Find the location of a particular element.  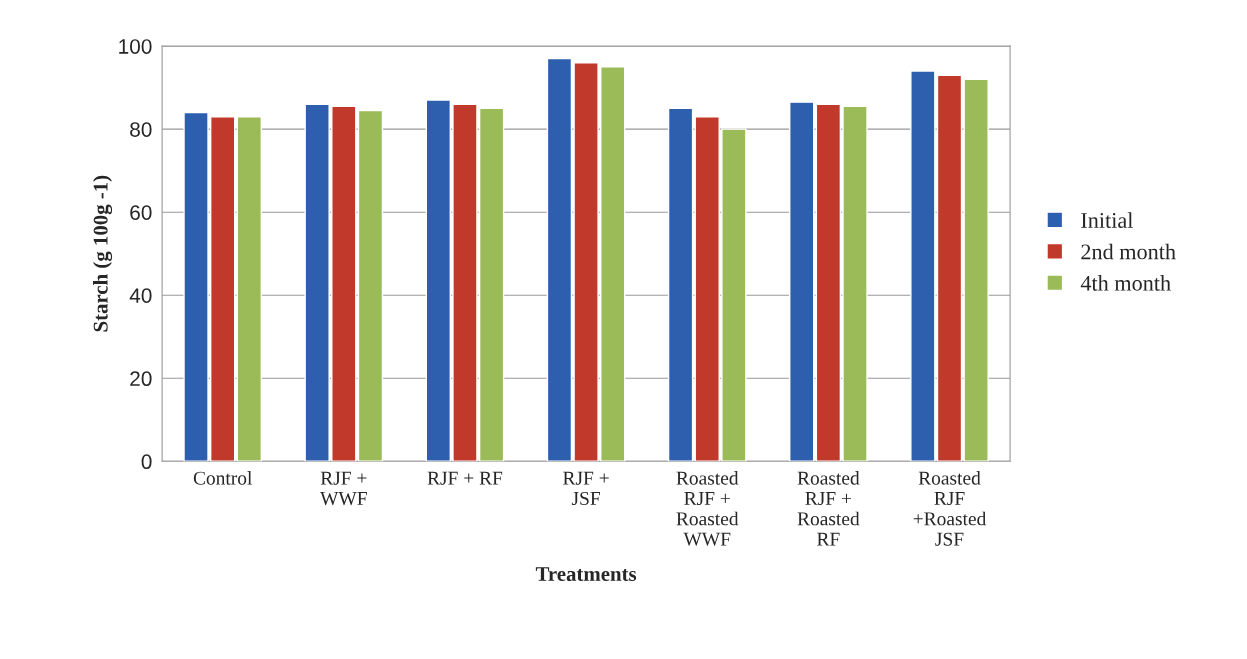

y-tick-label: 20 is located at coordinates (141, 379).